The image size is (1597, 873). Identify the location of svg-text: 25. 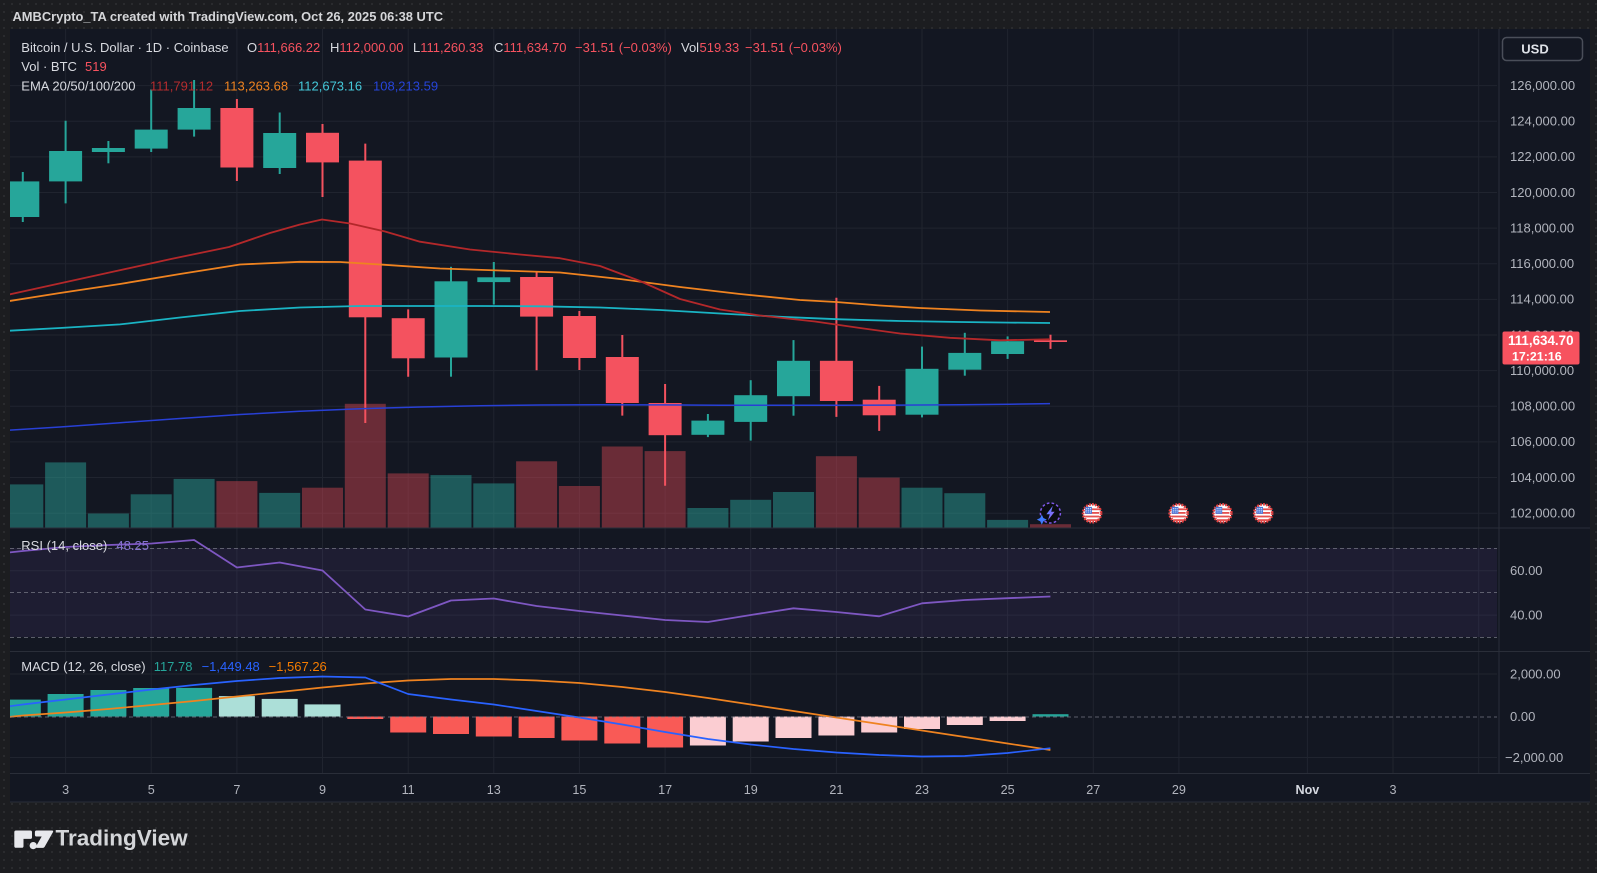
(1008, 790).